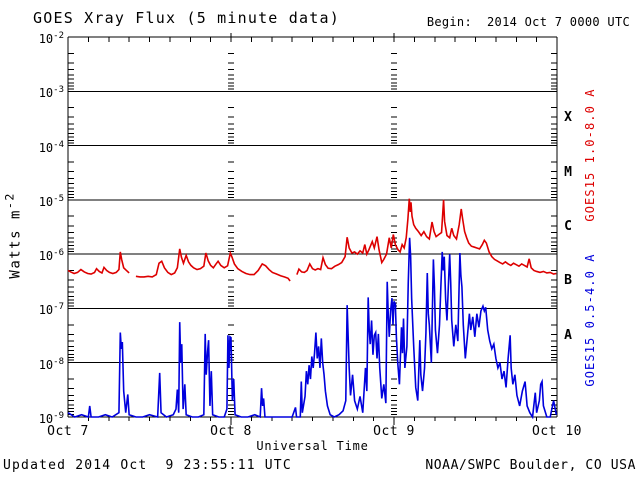  Describe the element at coordinates (557, 431) in the screenshot. I see `x-tick-label: Oct 10` at that location.